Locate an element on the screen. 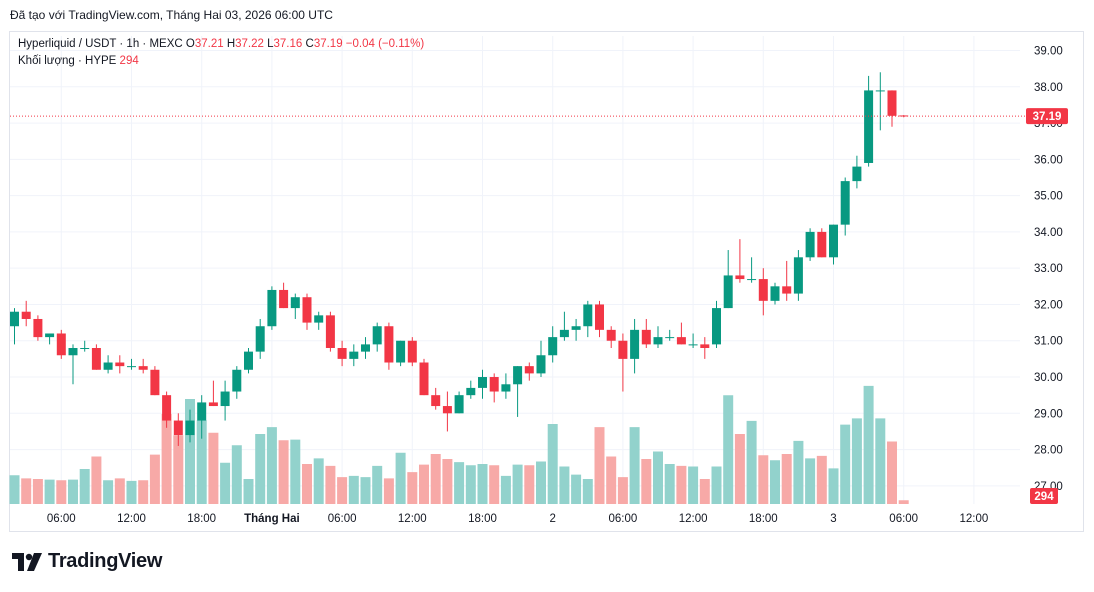  close-value: 37.19 is located at coordinates (328, 44).